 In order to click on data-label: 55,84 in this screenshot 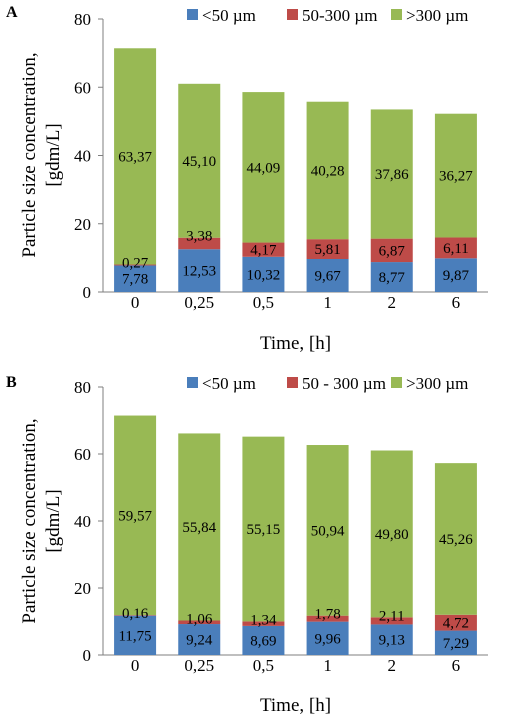, I will do `click(199, 528)`.